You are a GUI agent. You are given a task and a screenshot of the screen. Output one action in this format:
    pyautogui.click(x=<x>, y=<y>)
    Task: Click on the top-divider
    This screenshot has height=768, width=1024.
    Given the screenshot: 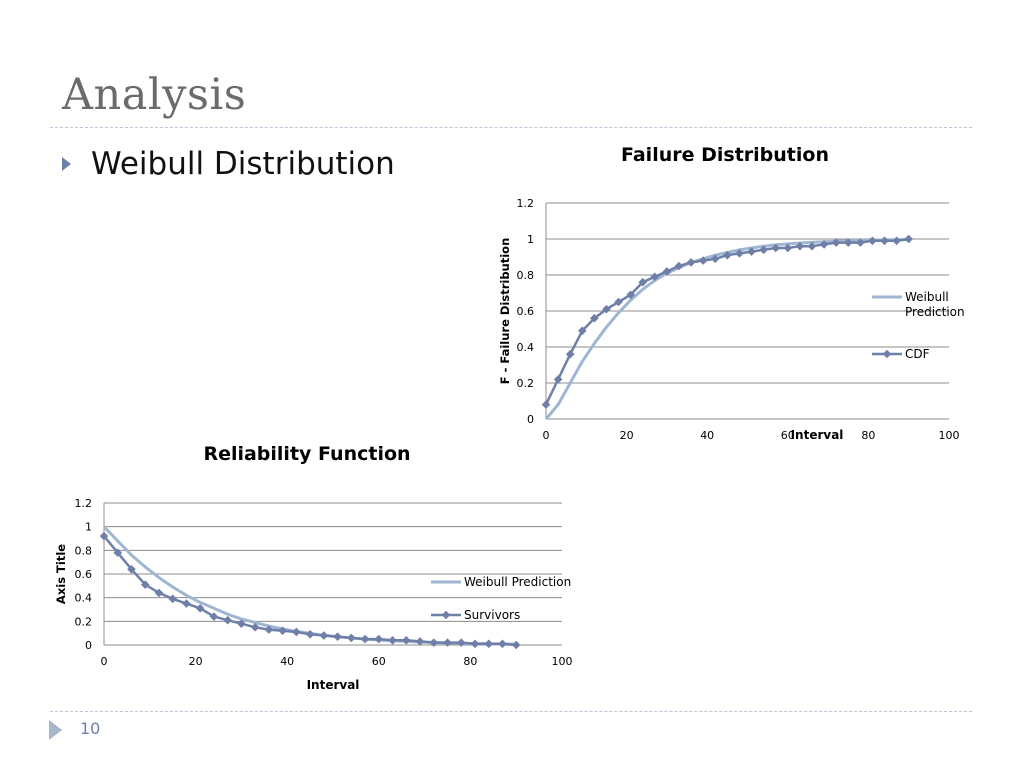 What is the action you would take?
    pyautogui.click(x=511, y=127)
    